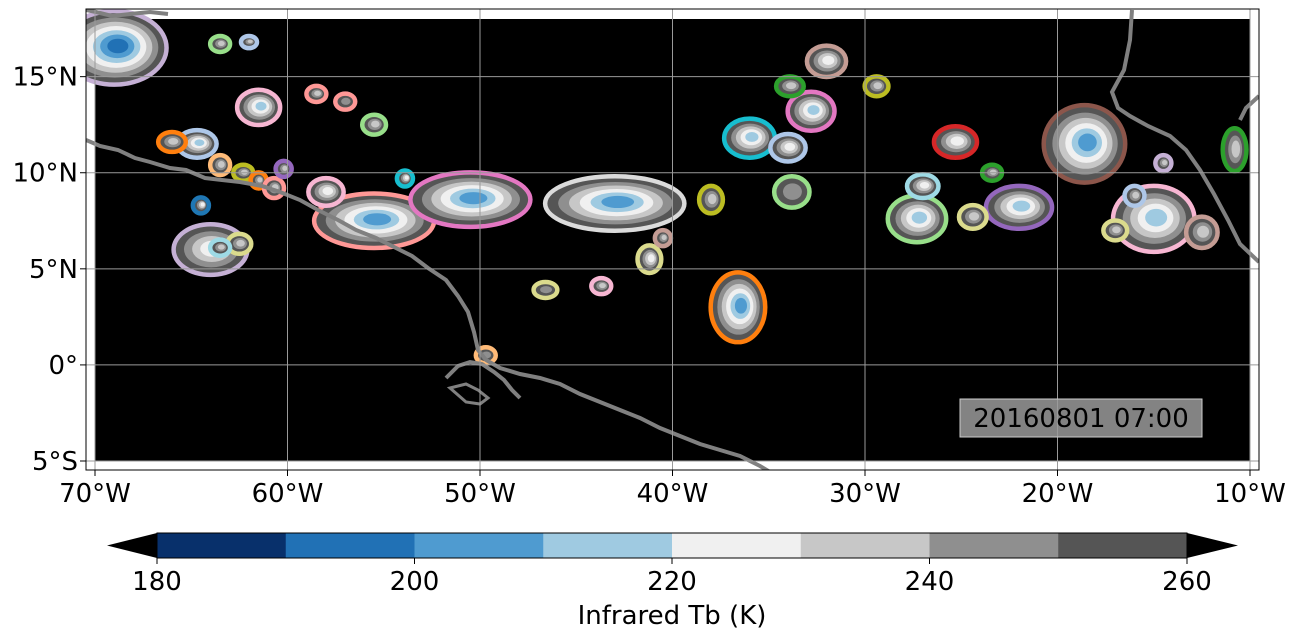 The width and height of the screenshot is (1297, 640). I want to click on colorbar-tick-label: 220, so click(672, 582).